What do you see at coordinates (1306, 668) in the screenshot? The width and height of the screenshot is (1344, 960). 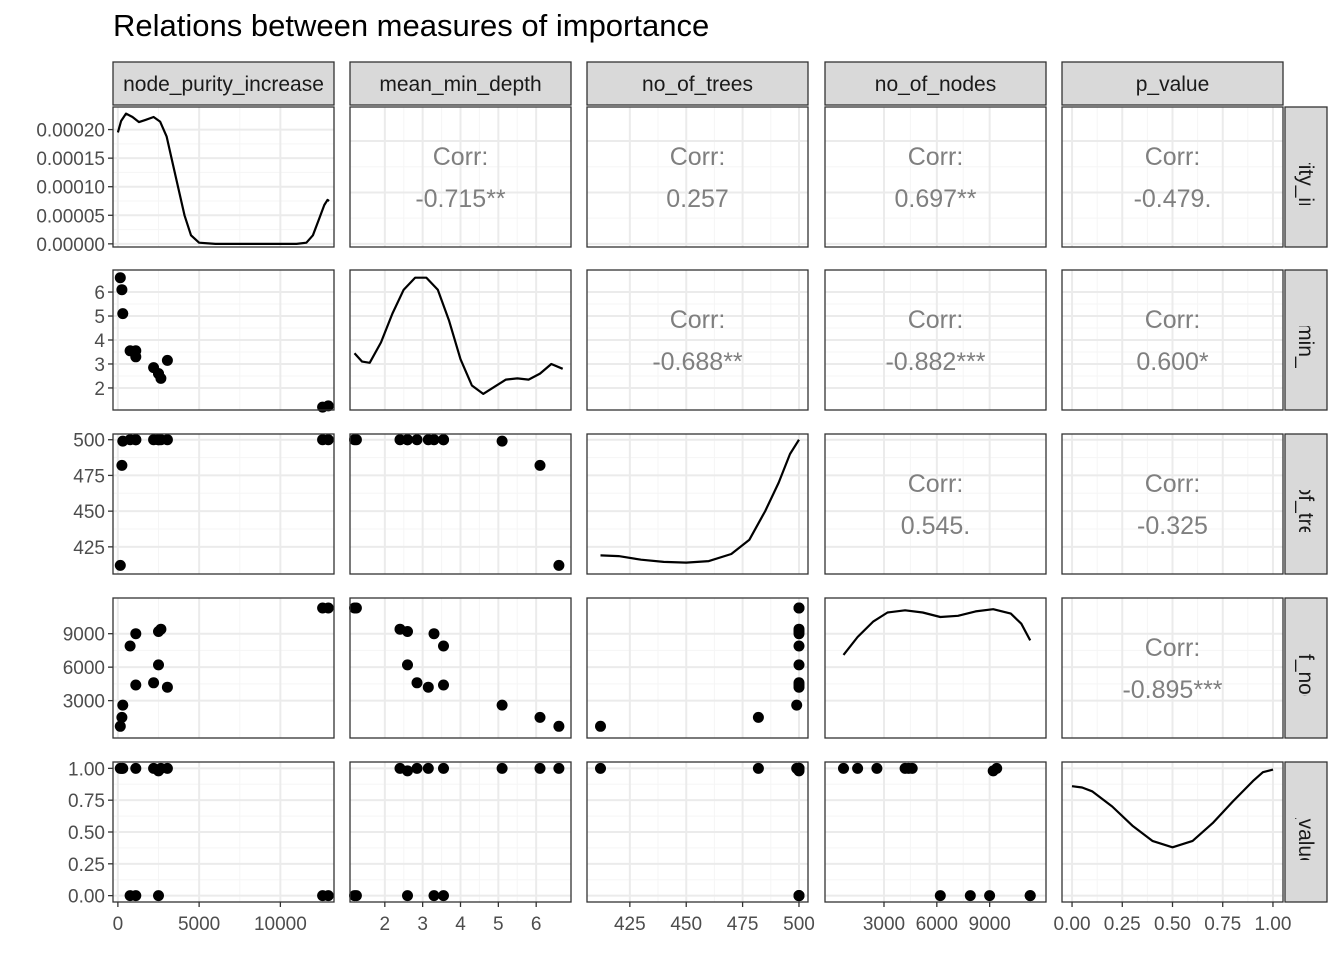 I see `row-strip-no_of_nodes: no_of_nodes` at bounding box center [1306, 668].